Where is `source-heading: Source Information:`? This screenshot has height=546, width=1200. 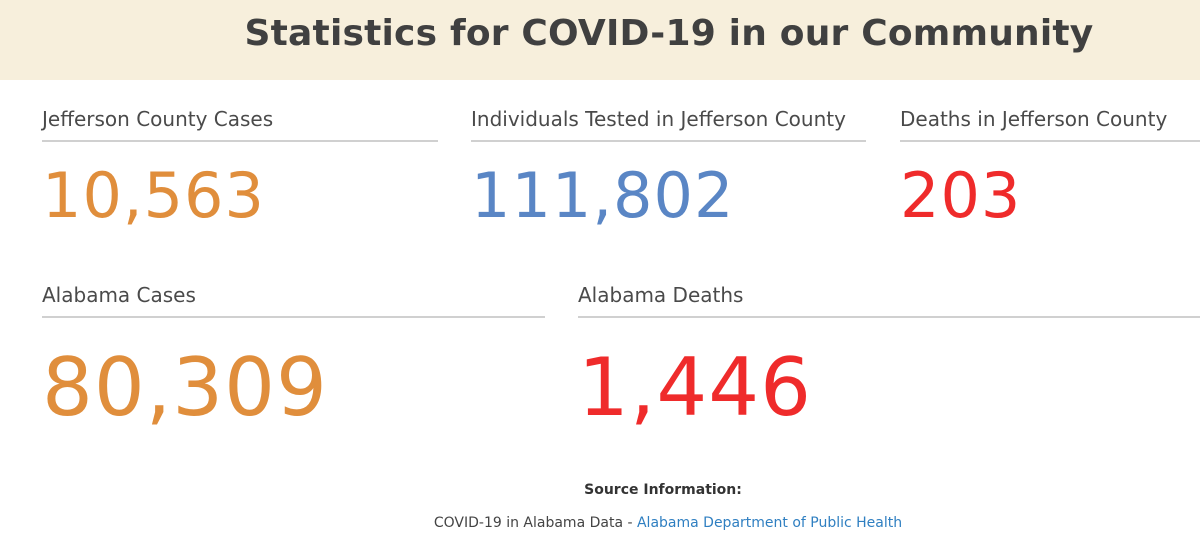 source-heading: Source Information: is located at coordinates (663, 490).